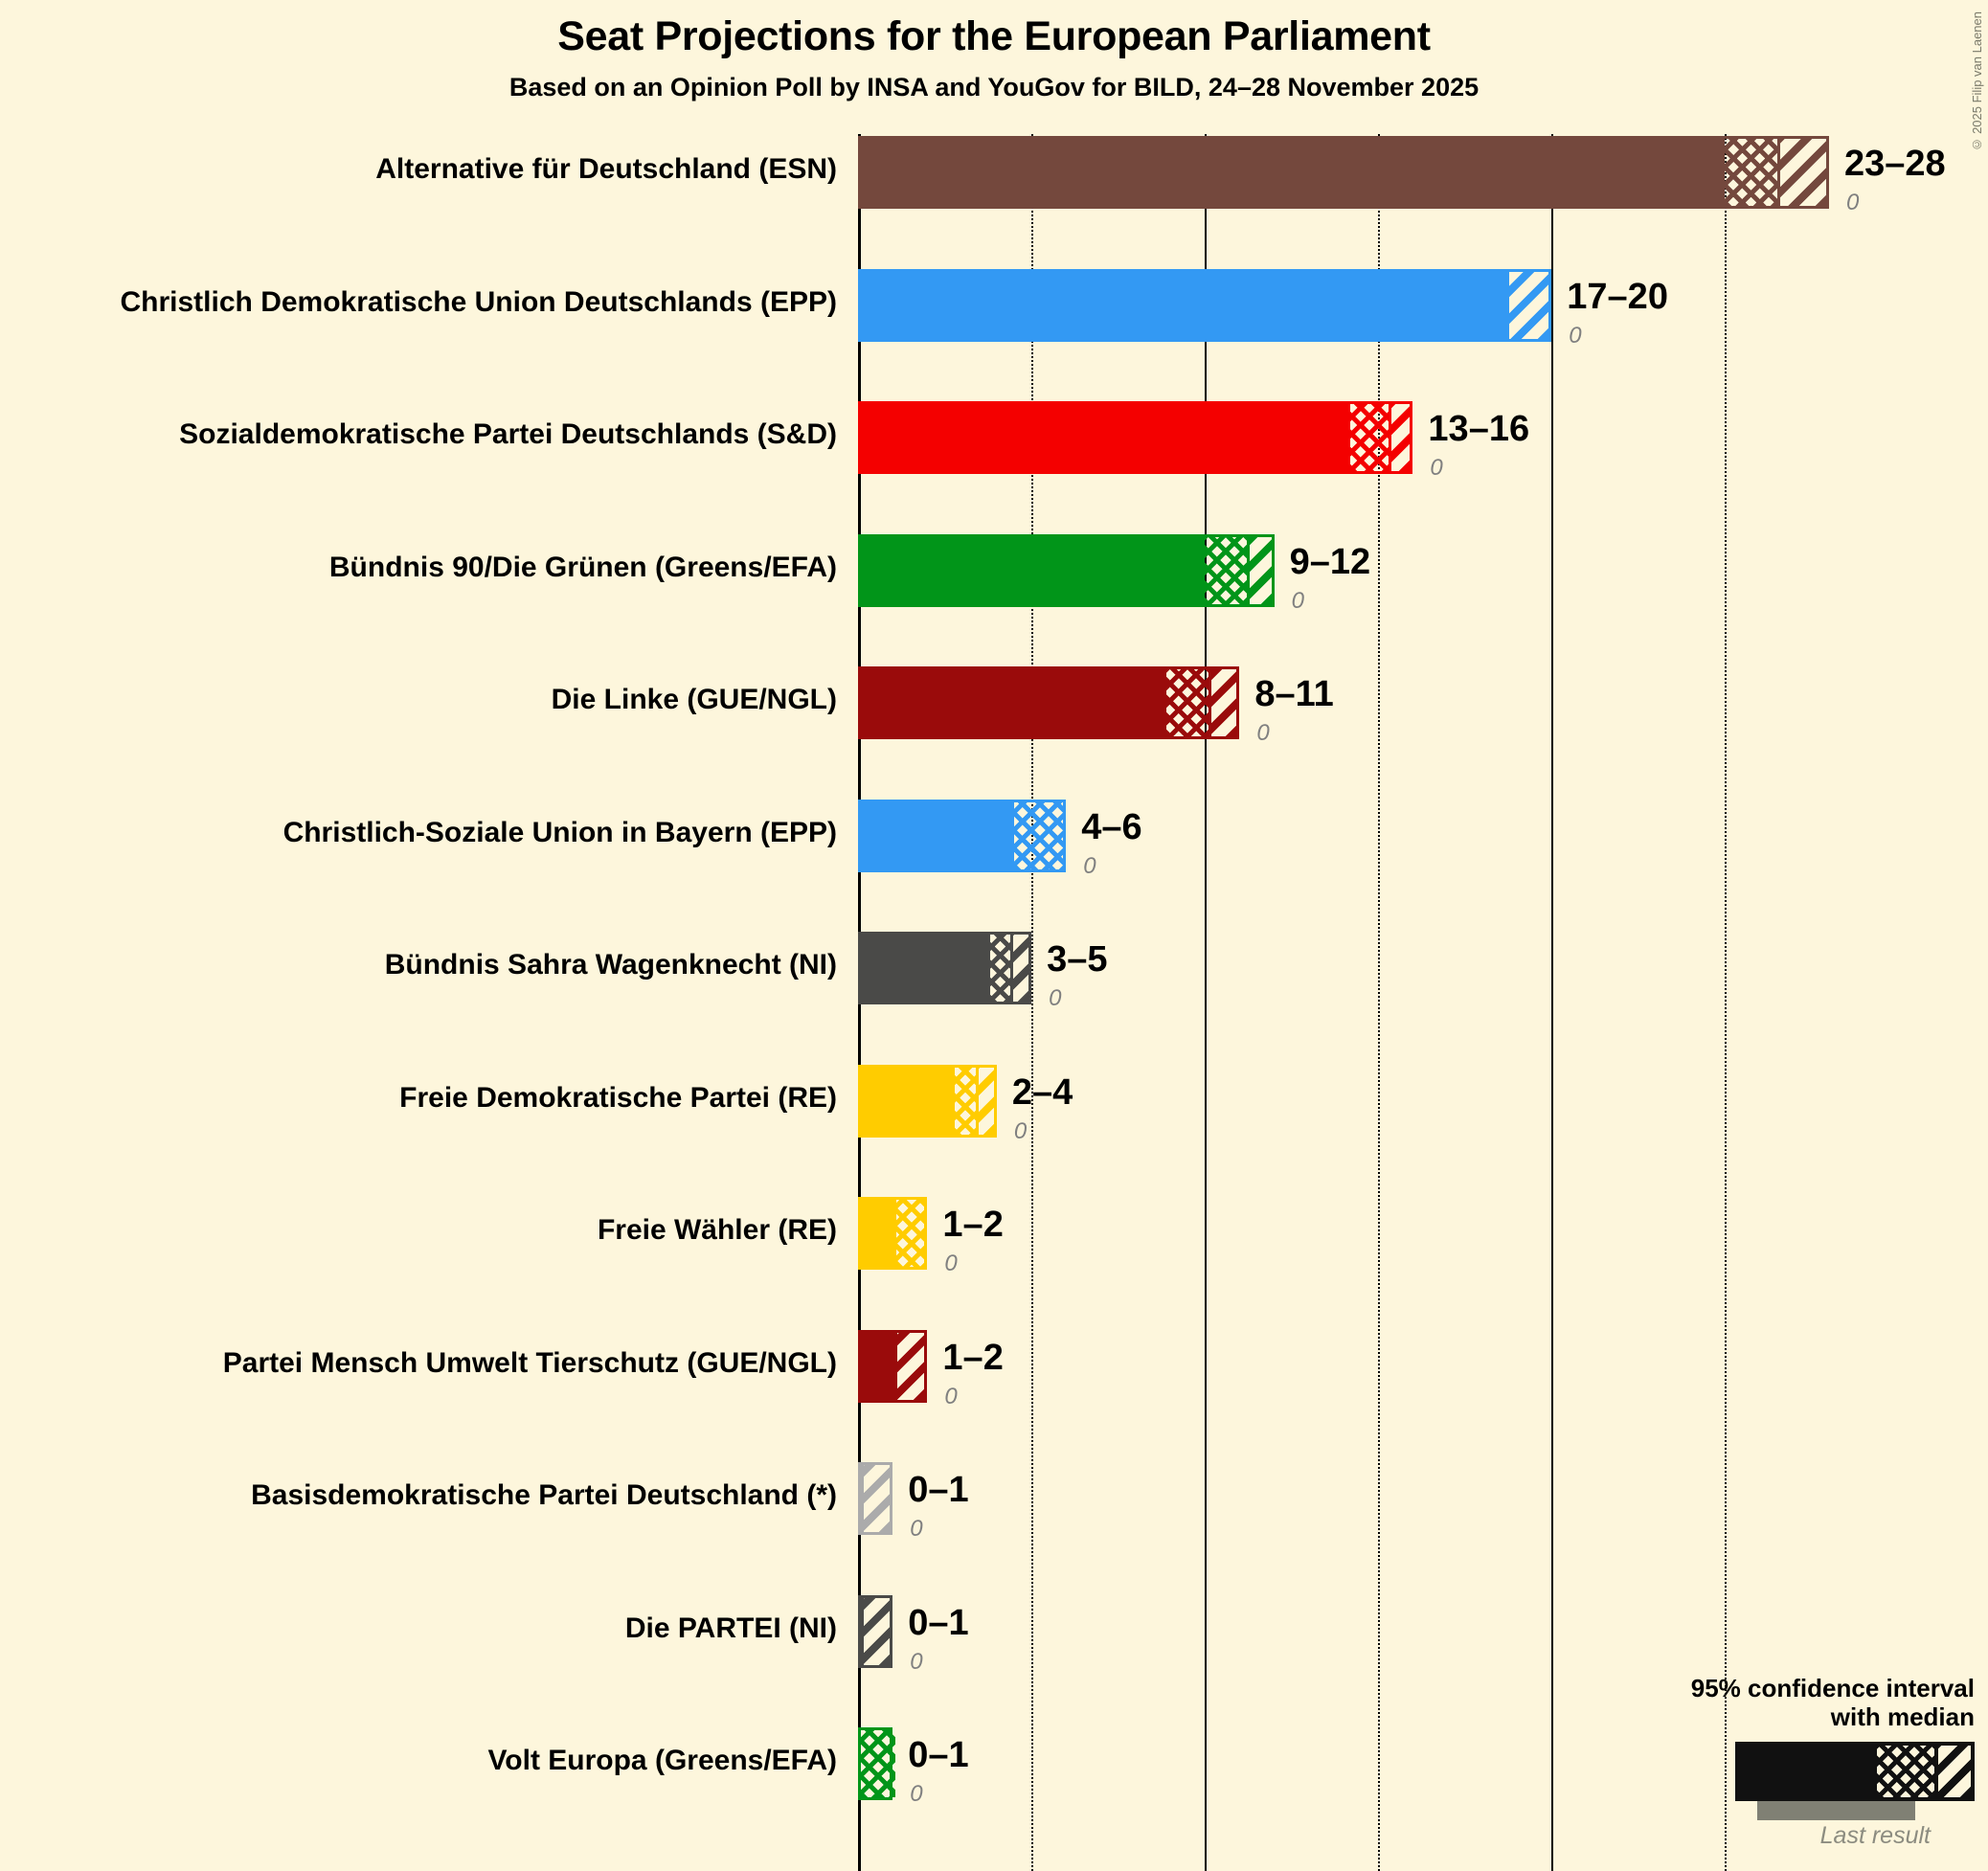 This screenshot has width=1988, height=1871. I want to click on party-label: Bündnis 90/Die Grünen (Greens/EFA), so click(582, 567).